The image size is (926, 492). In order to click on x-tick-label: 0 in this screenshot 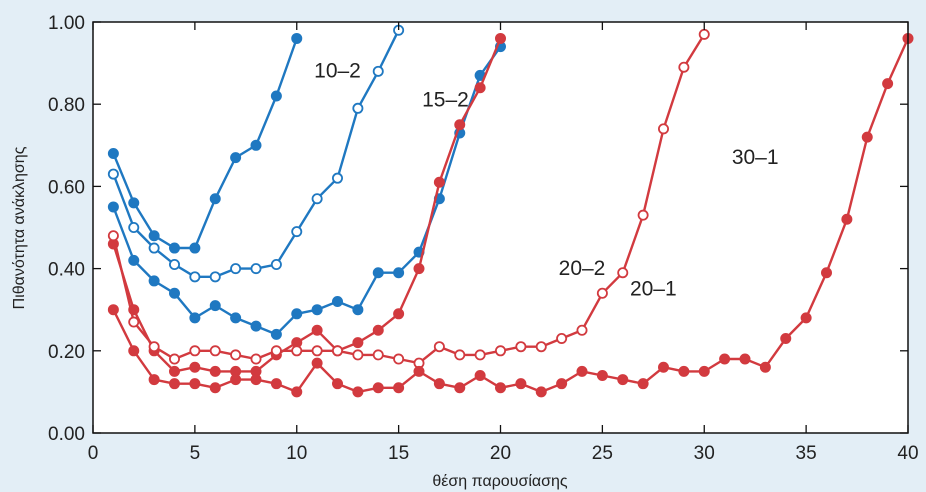, I will do `click(93, 453)`.